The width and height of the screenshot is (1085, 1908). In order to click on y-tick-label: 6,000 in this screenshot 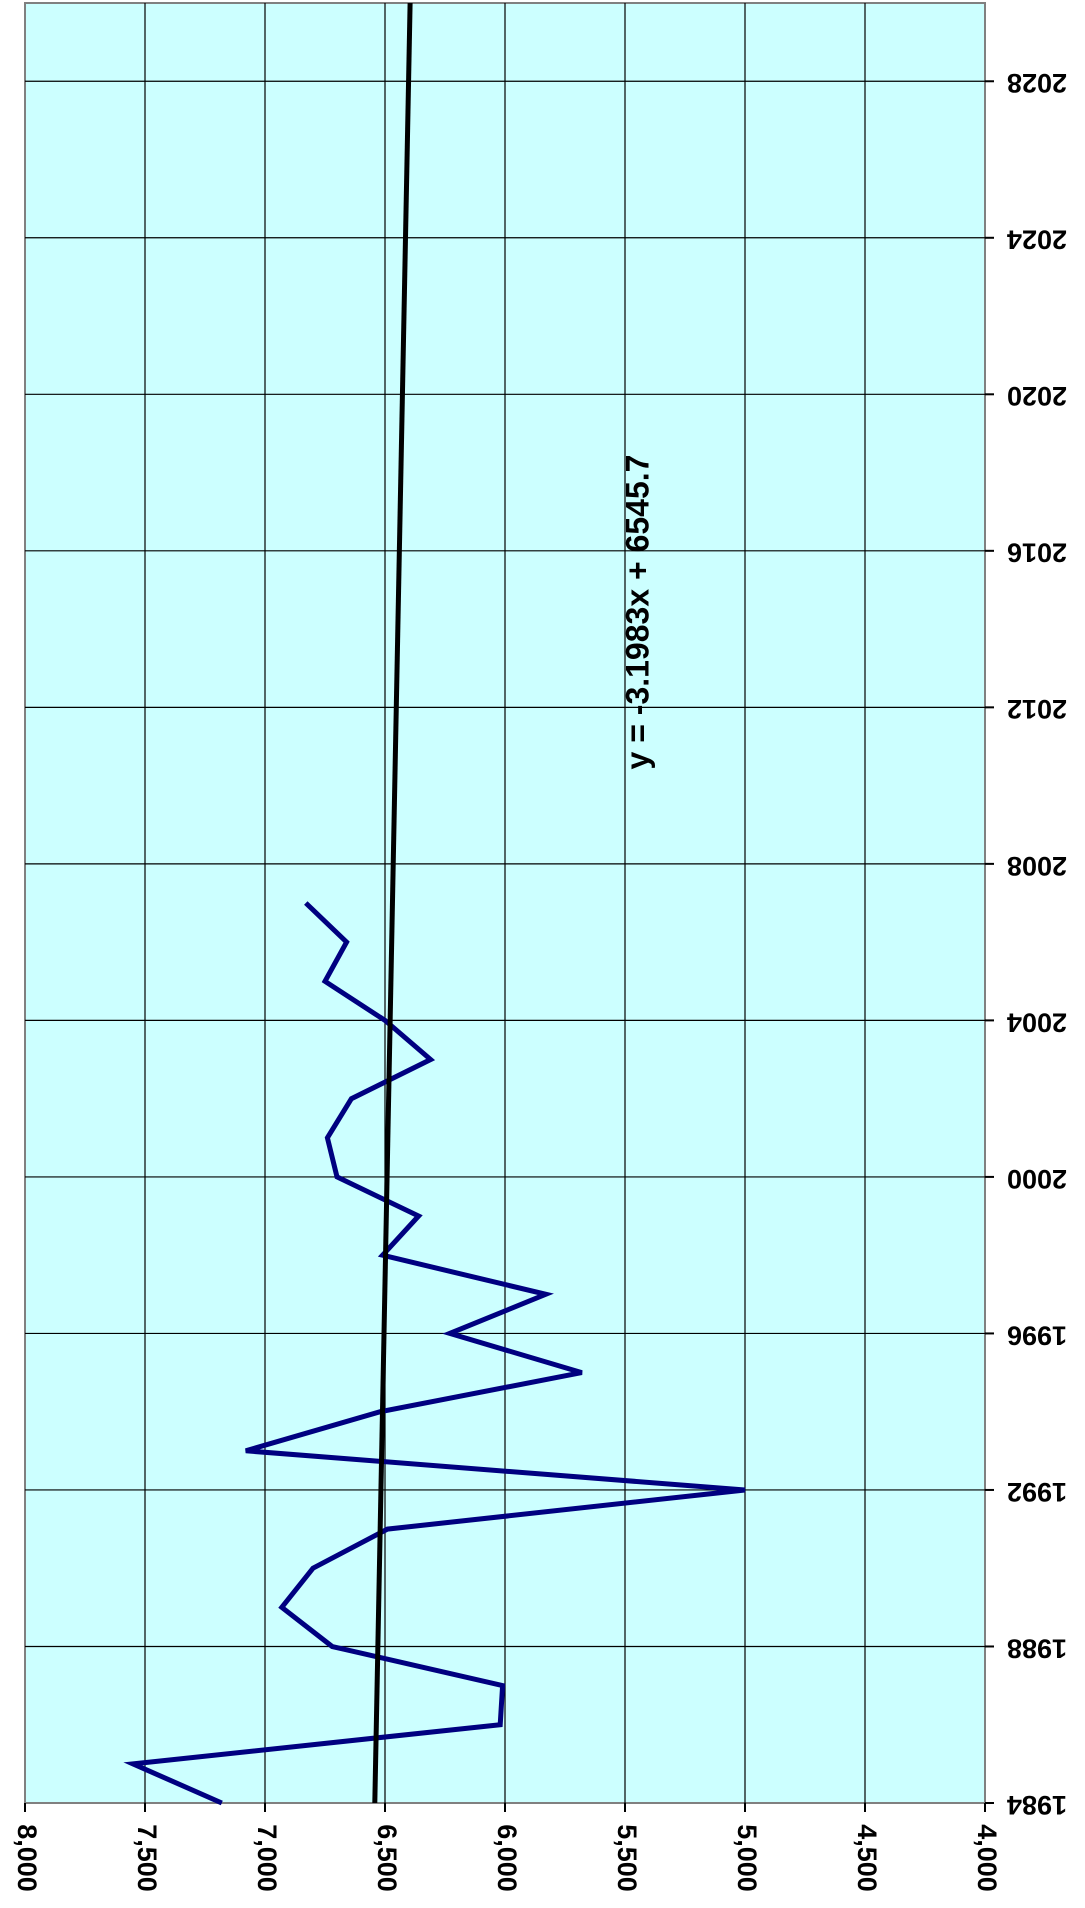, I will do `click(507, 1858)`.